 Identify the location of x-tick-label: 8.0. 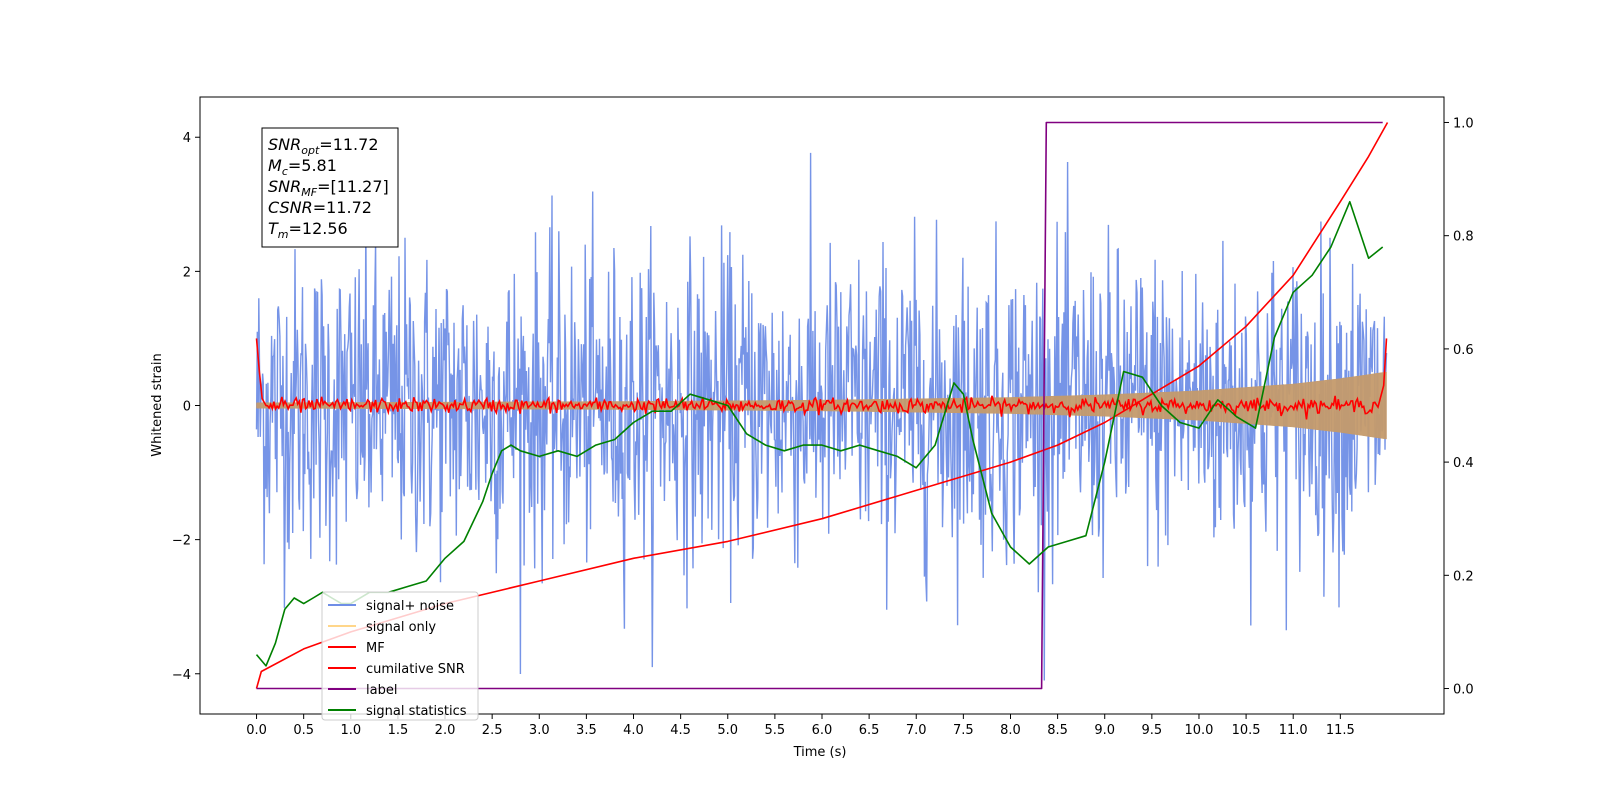
(1010, 730).